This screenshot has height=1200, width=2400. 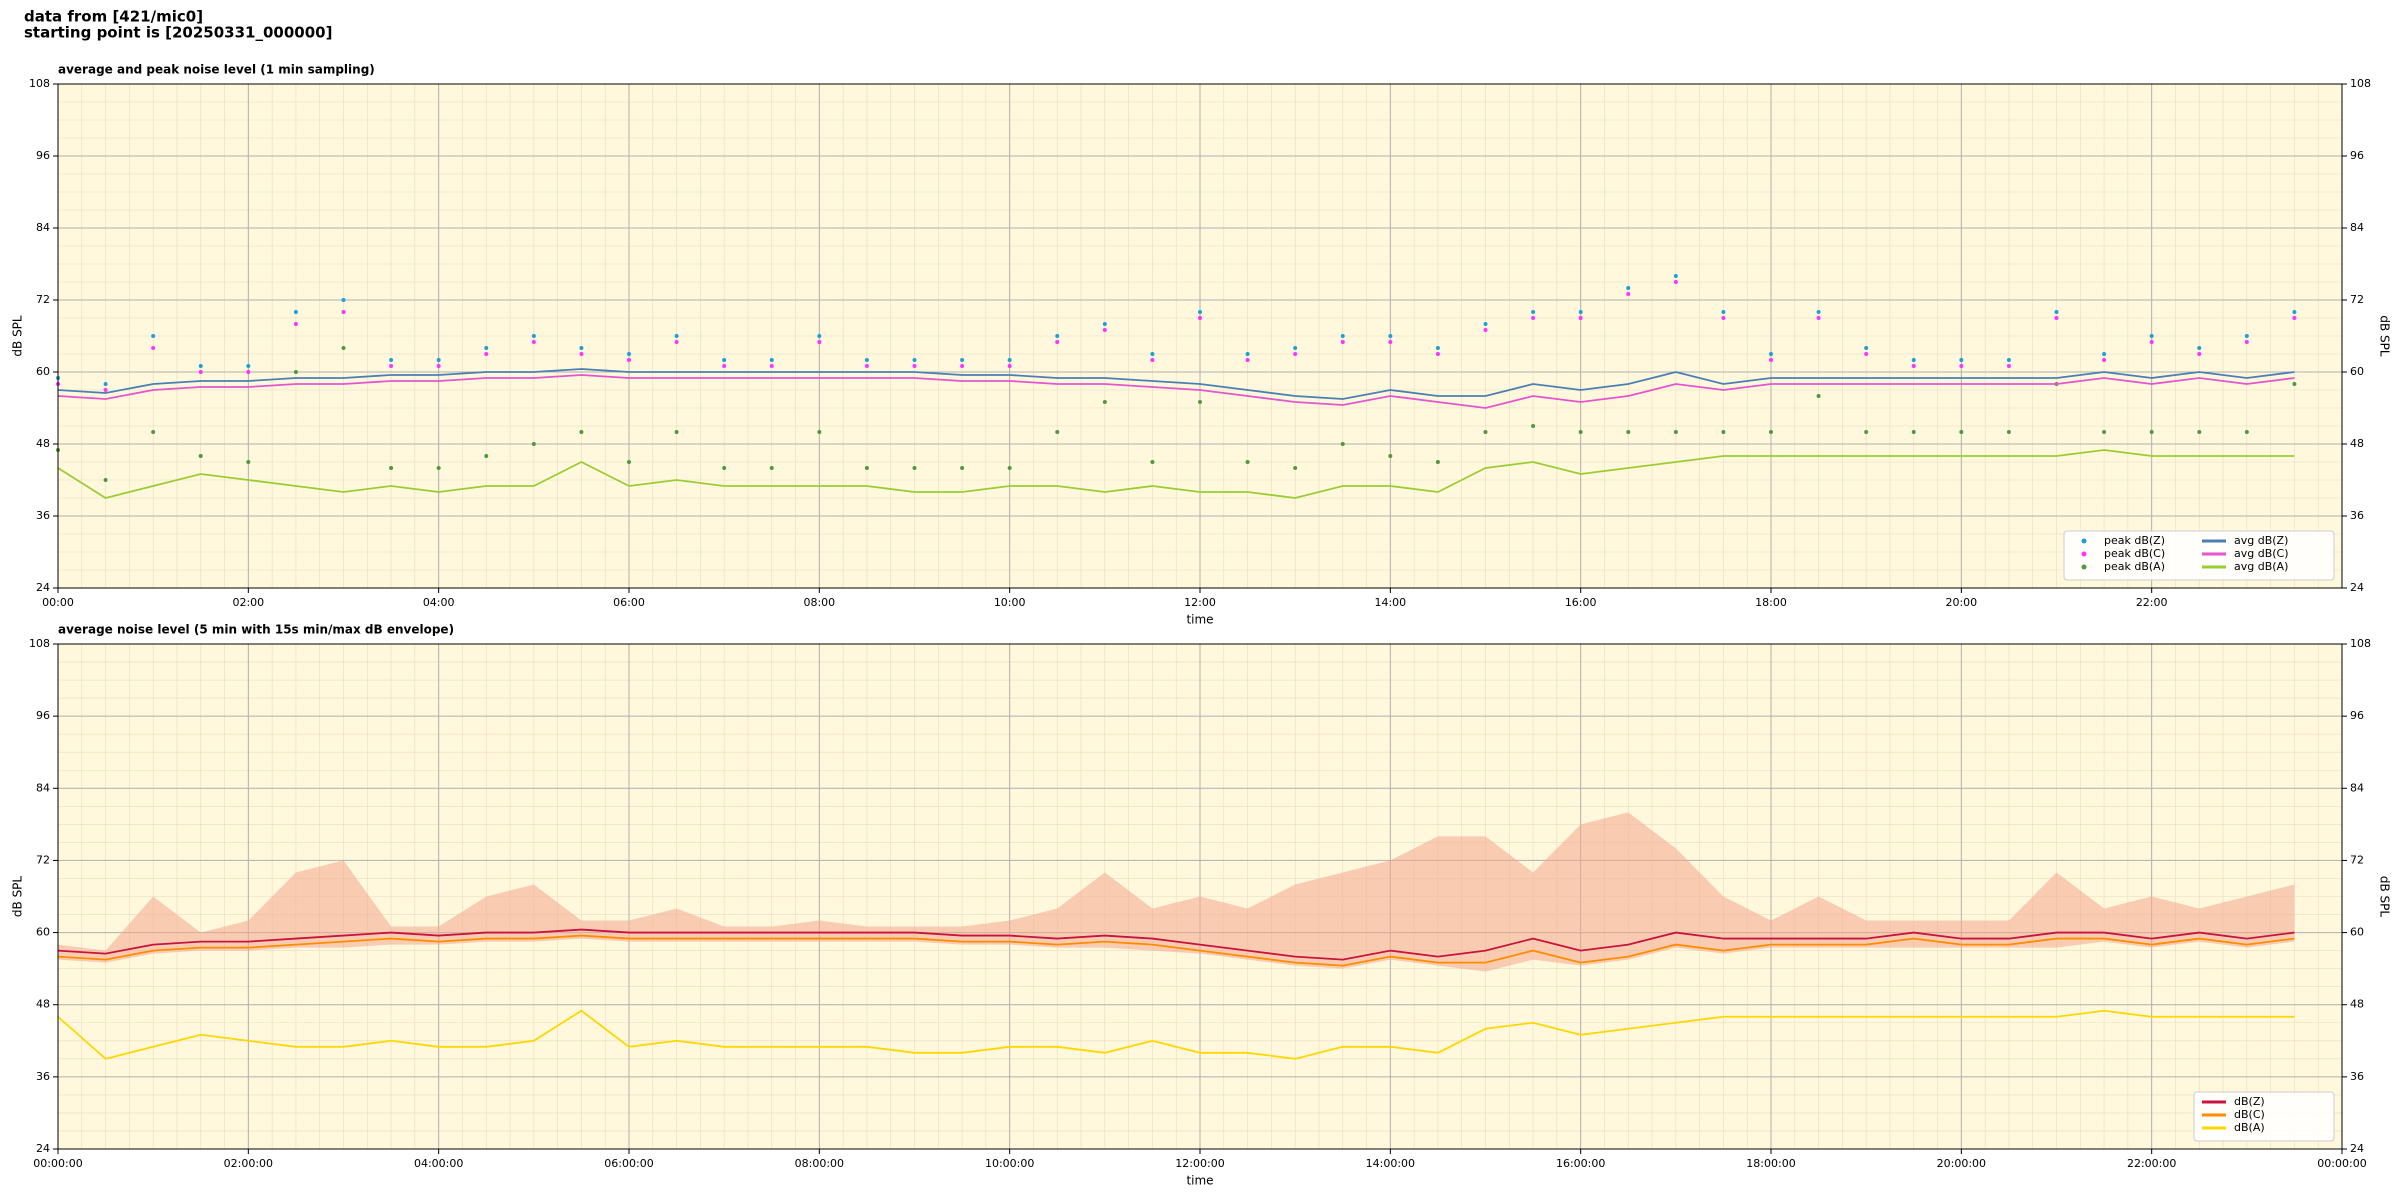 What do you see at coordinates (1009, 1163) in the screenshot?
I see `x-tick-label: 10:00:00` at bounding box center [1009, 1163].